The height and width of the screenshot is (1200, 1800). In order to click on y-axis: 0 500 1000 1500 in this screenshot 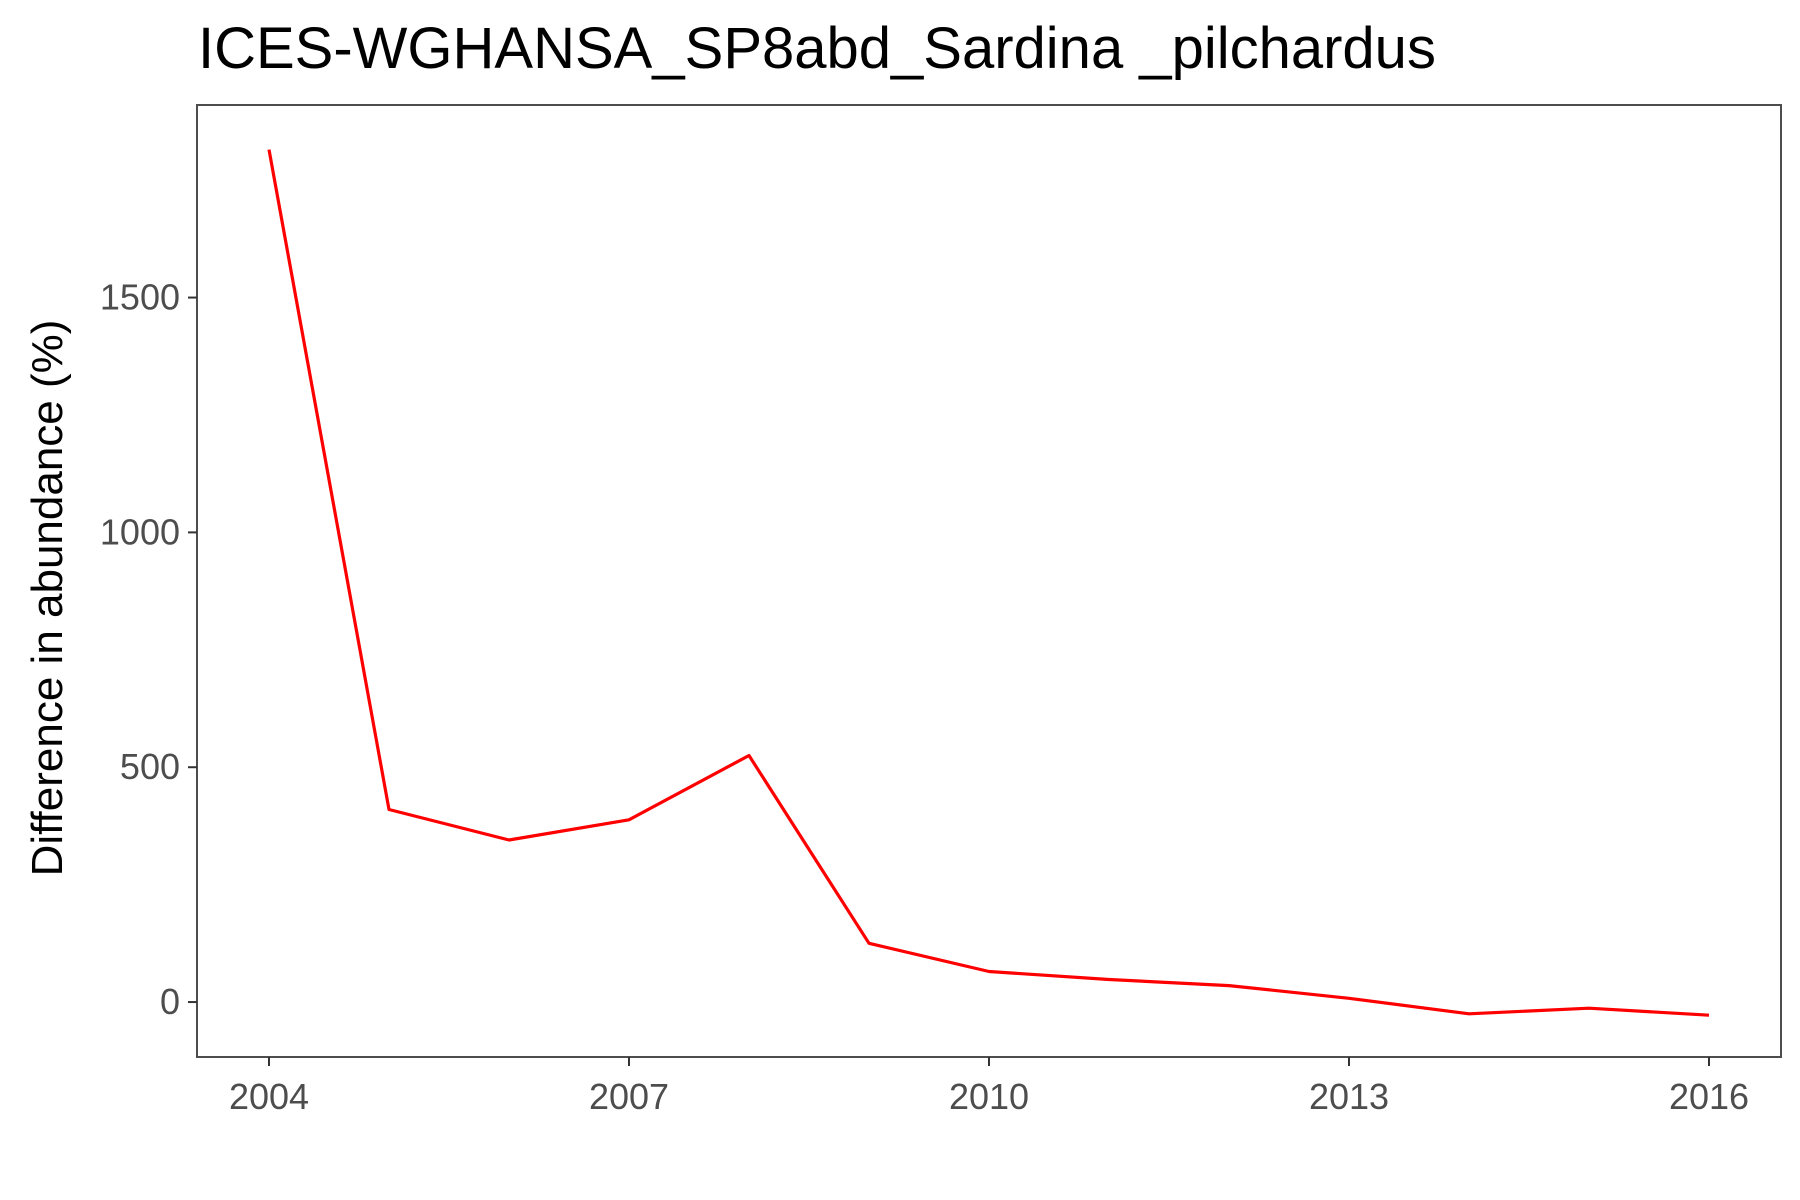, I will do `click(148, 649)`.